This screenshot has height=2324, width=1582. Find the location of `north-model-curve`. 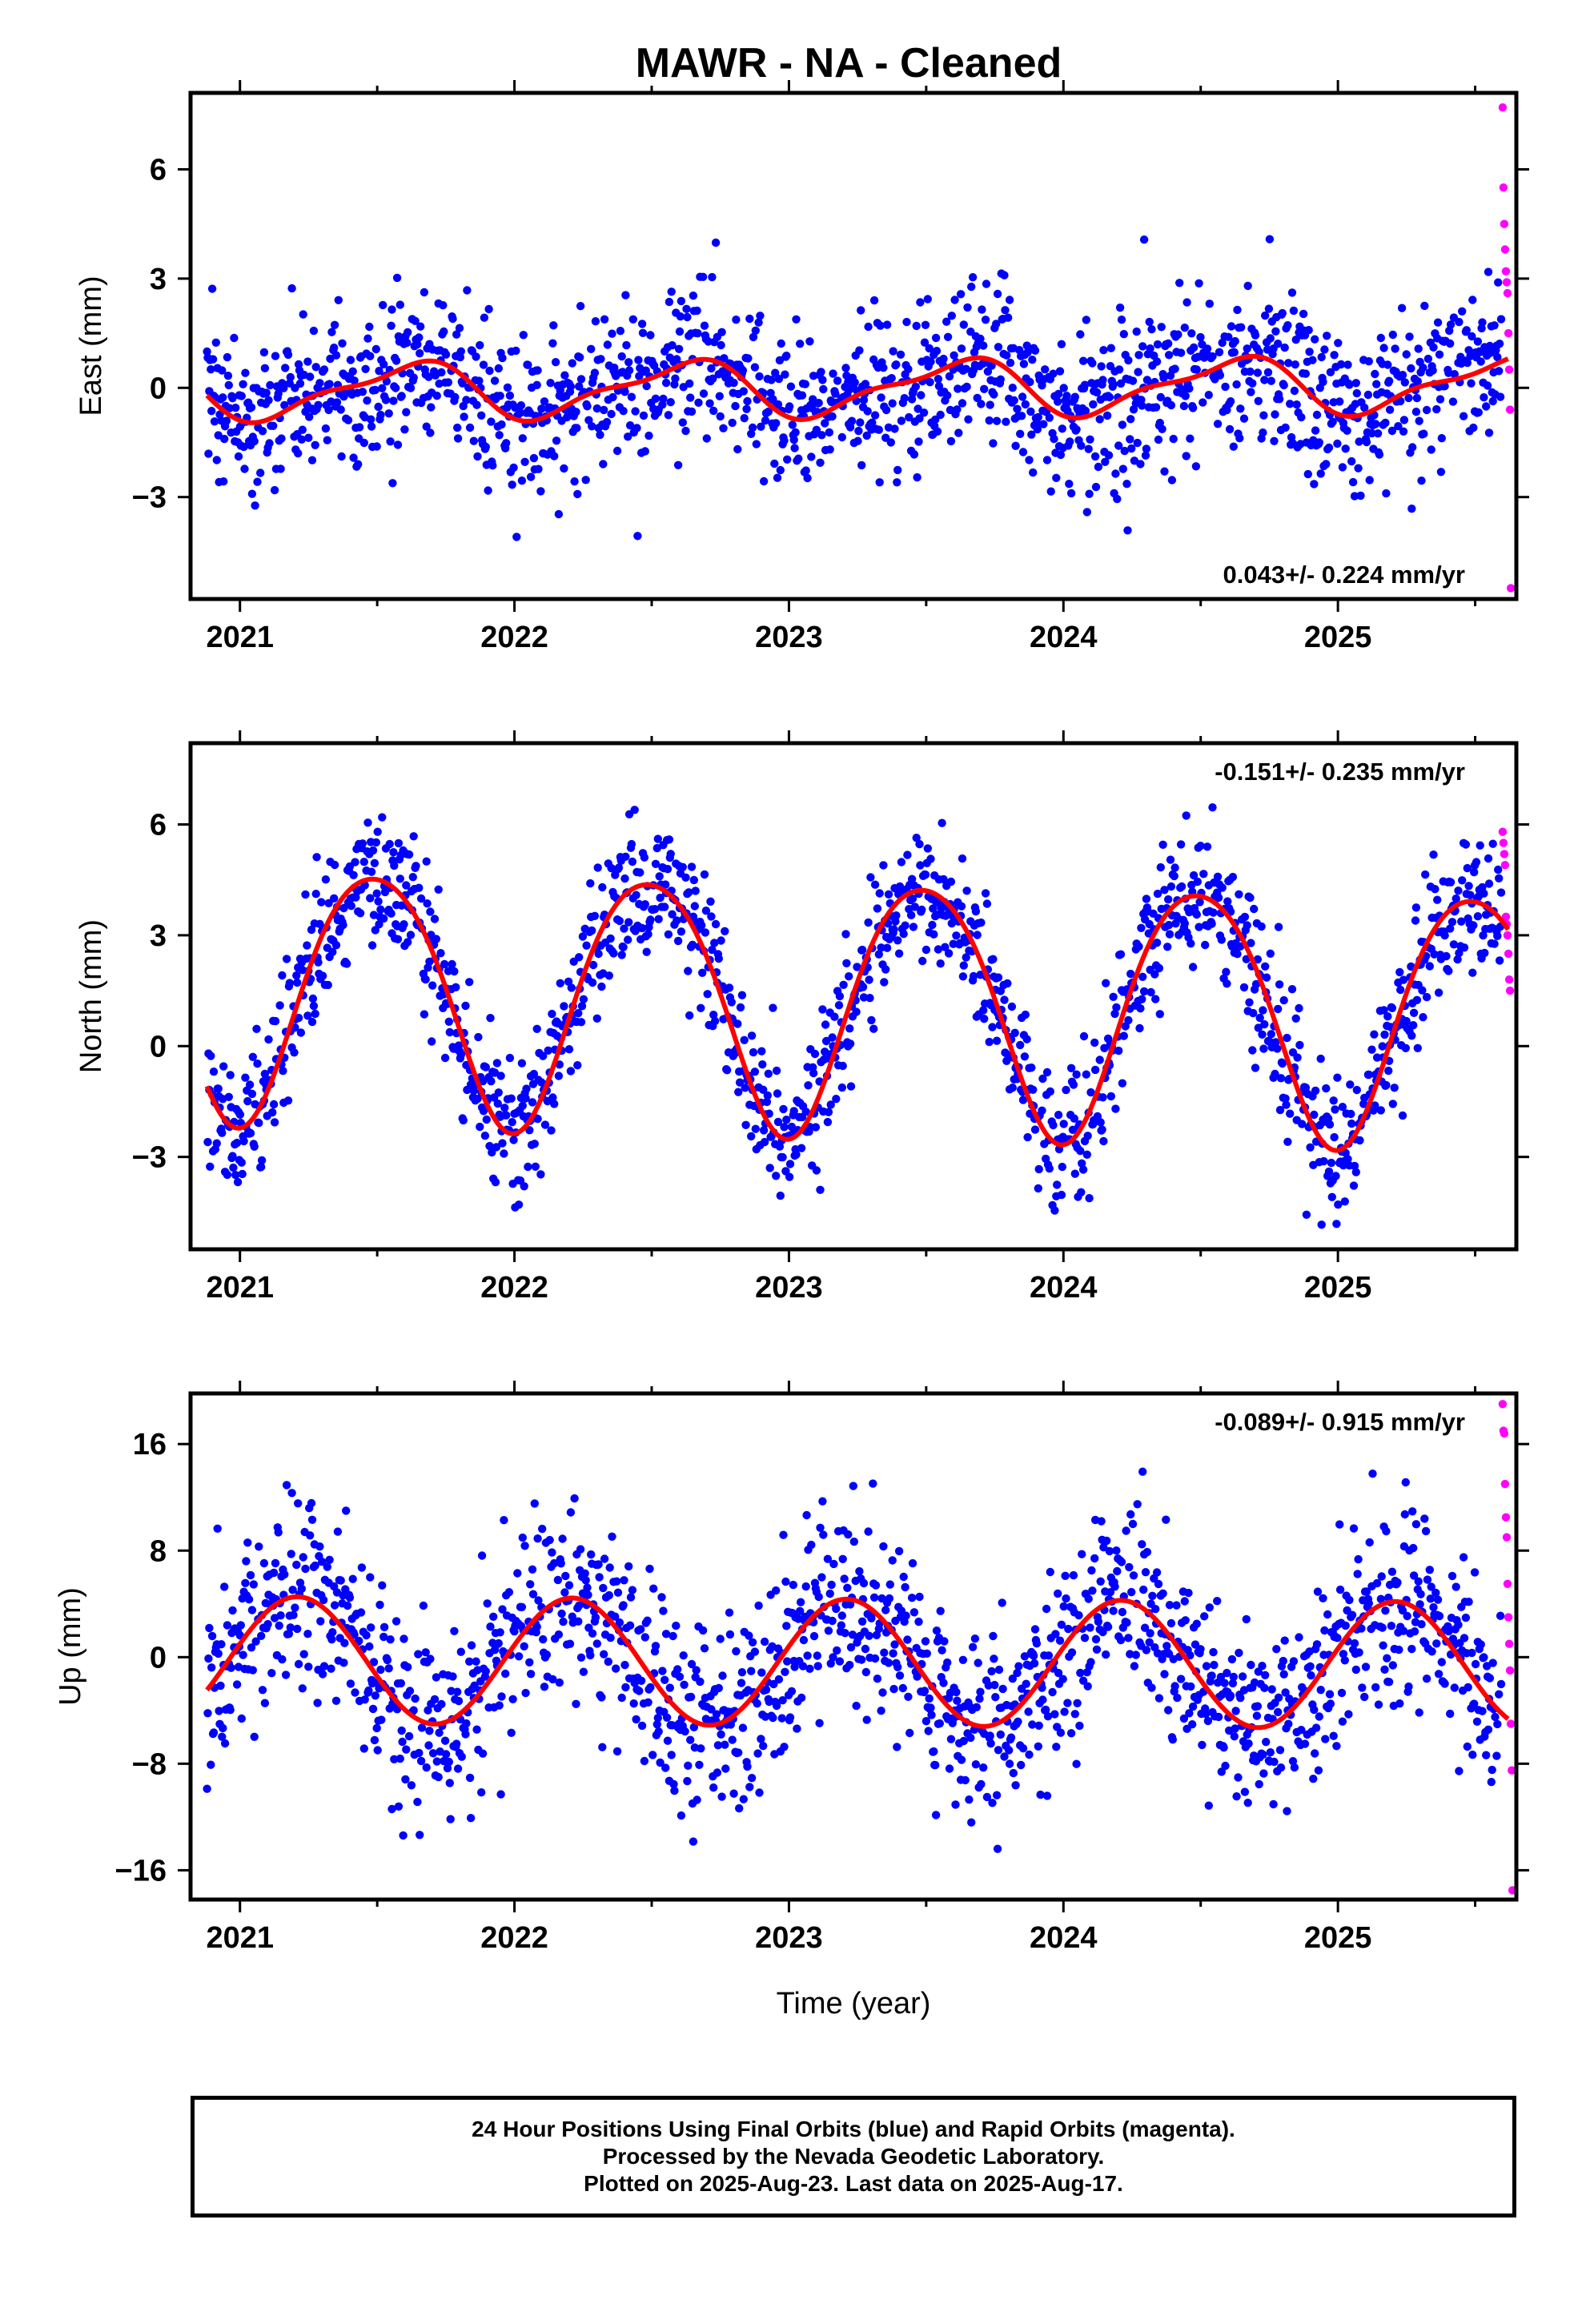

north-model-curve is located at coordinates (857, 1015).